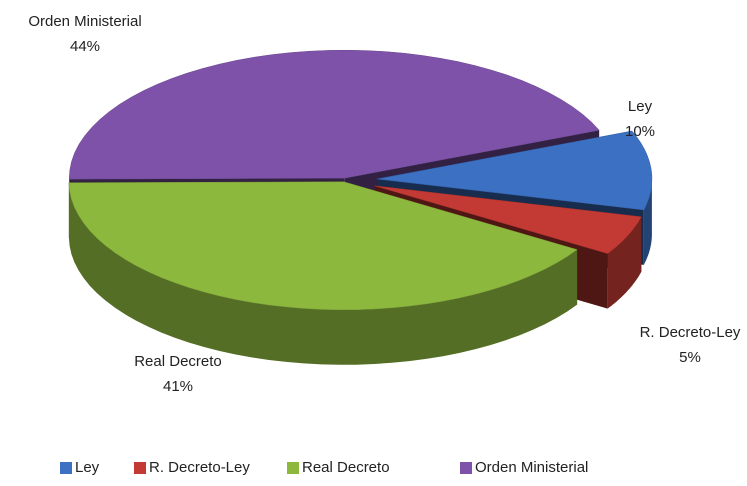 The image size is (747, 486). Describe the element at coordinates (640, 131) in the screenshot. I see `slice-value-label: 10%` at that location.